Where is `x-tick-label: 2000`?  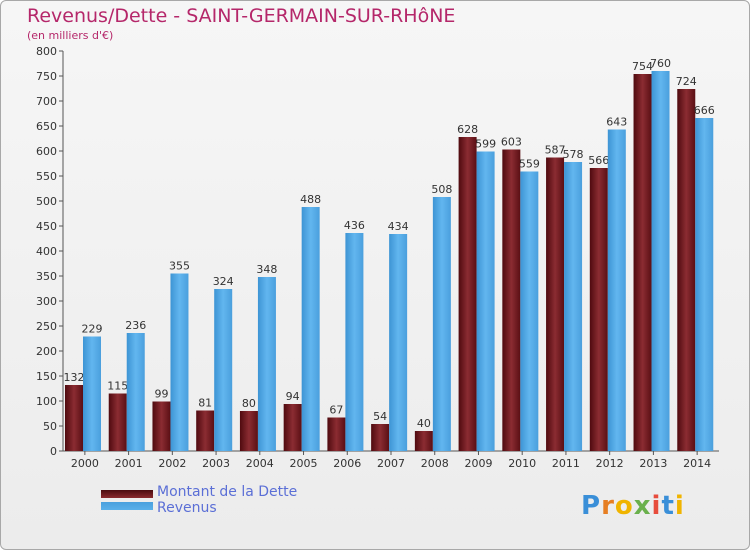
x-tick-label: 2000 is located at coordinates (85, 463).